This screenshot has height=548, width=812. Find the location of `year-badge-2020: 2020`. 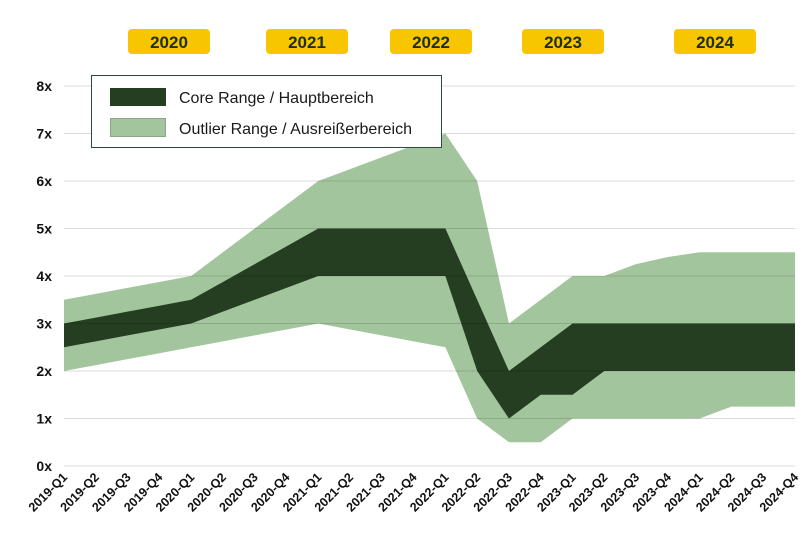

year-badge-2020: 2020 is located at coordinates (169, 41).